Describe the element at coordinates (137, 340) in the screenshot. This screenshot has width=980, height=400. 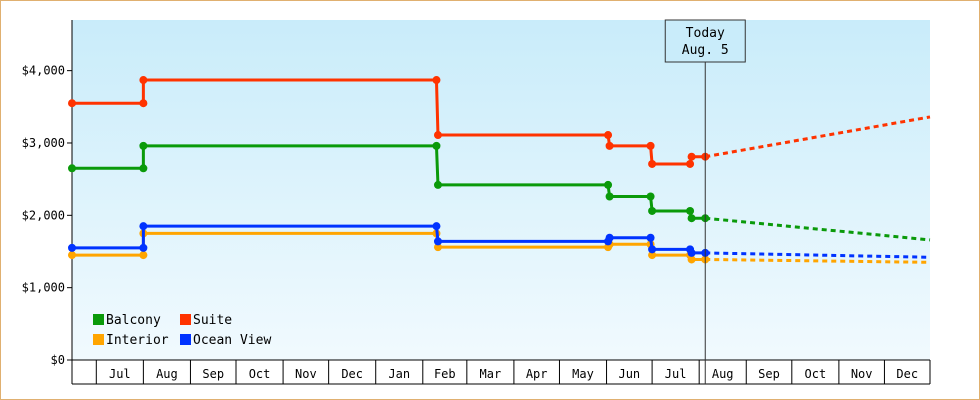
I see `legend-label: Interior` at that location.